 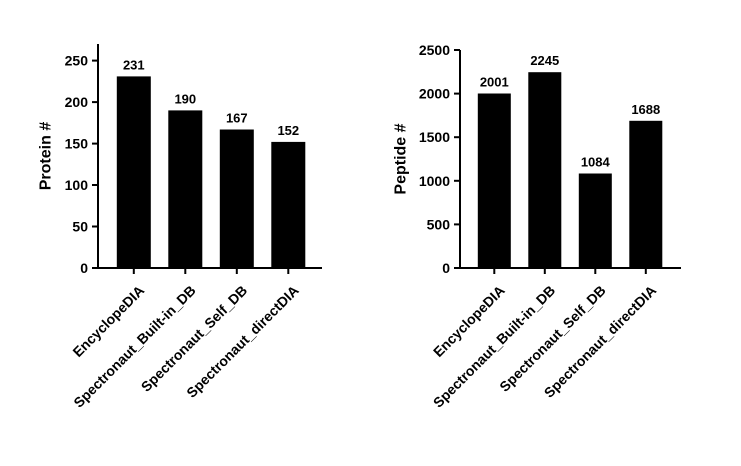 I want to click on data-label: 2001, so click(x=494, y=82).